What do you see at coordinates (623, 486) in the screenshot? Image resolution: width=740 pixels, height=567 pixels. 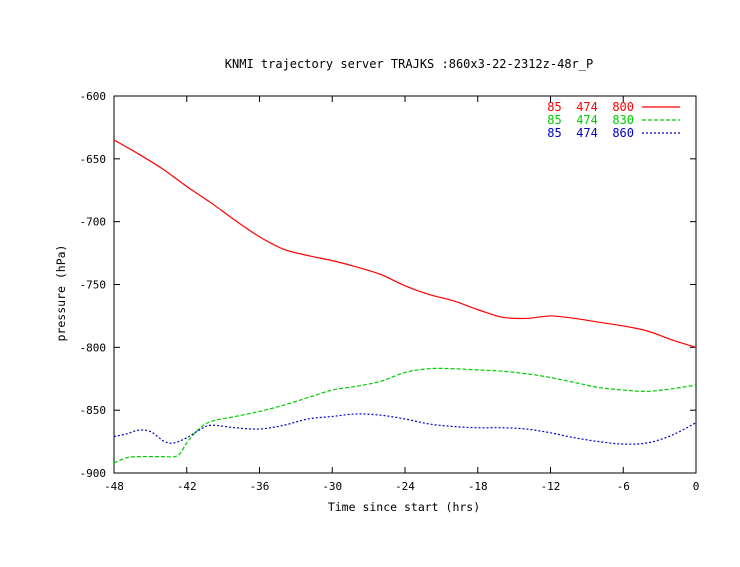 I see `x-tick-label: -6` at bounding box center [623, 486].